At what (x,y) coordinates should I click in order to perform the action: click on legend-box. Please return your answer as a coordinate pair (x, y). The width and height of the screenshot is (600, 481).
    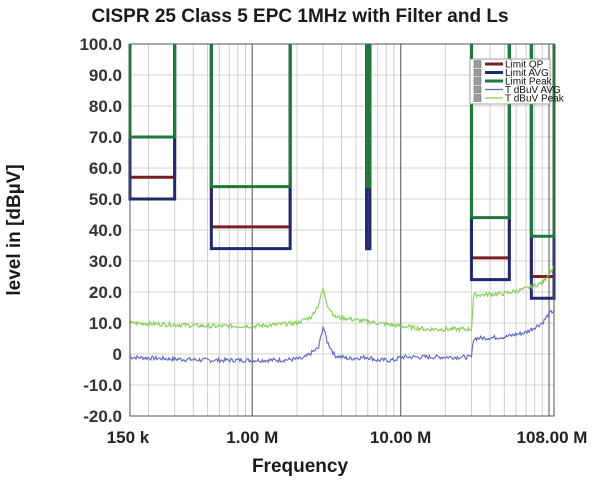
    Looking at the image, I should click on (510, 81).